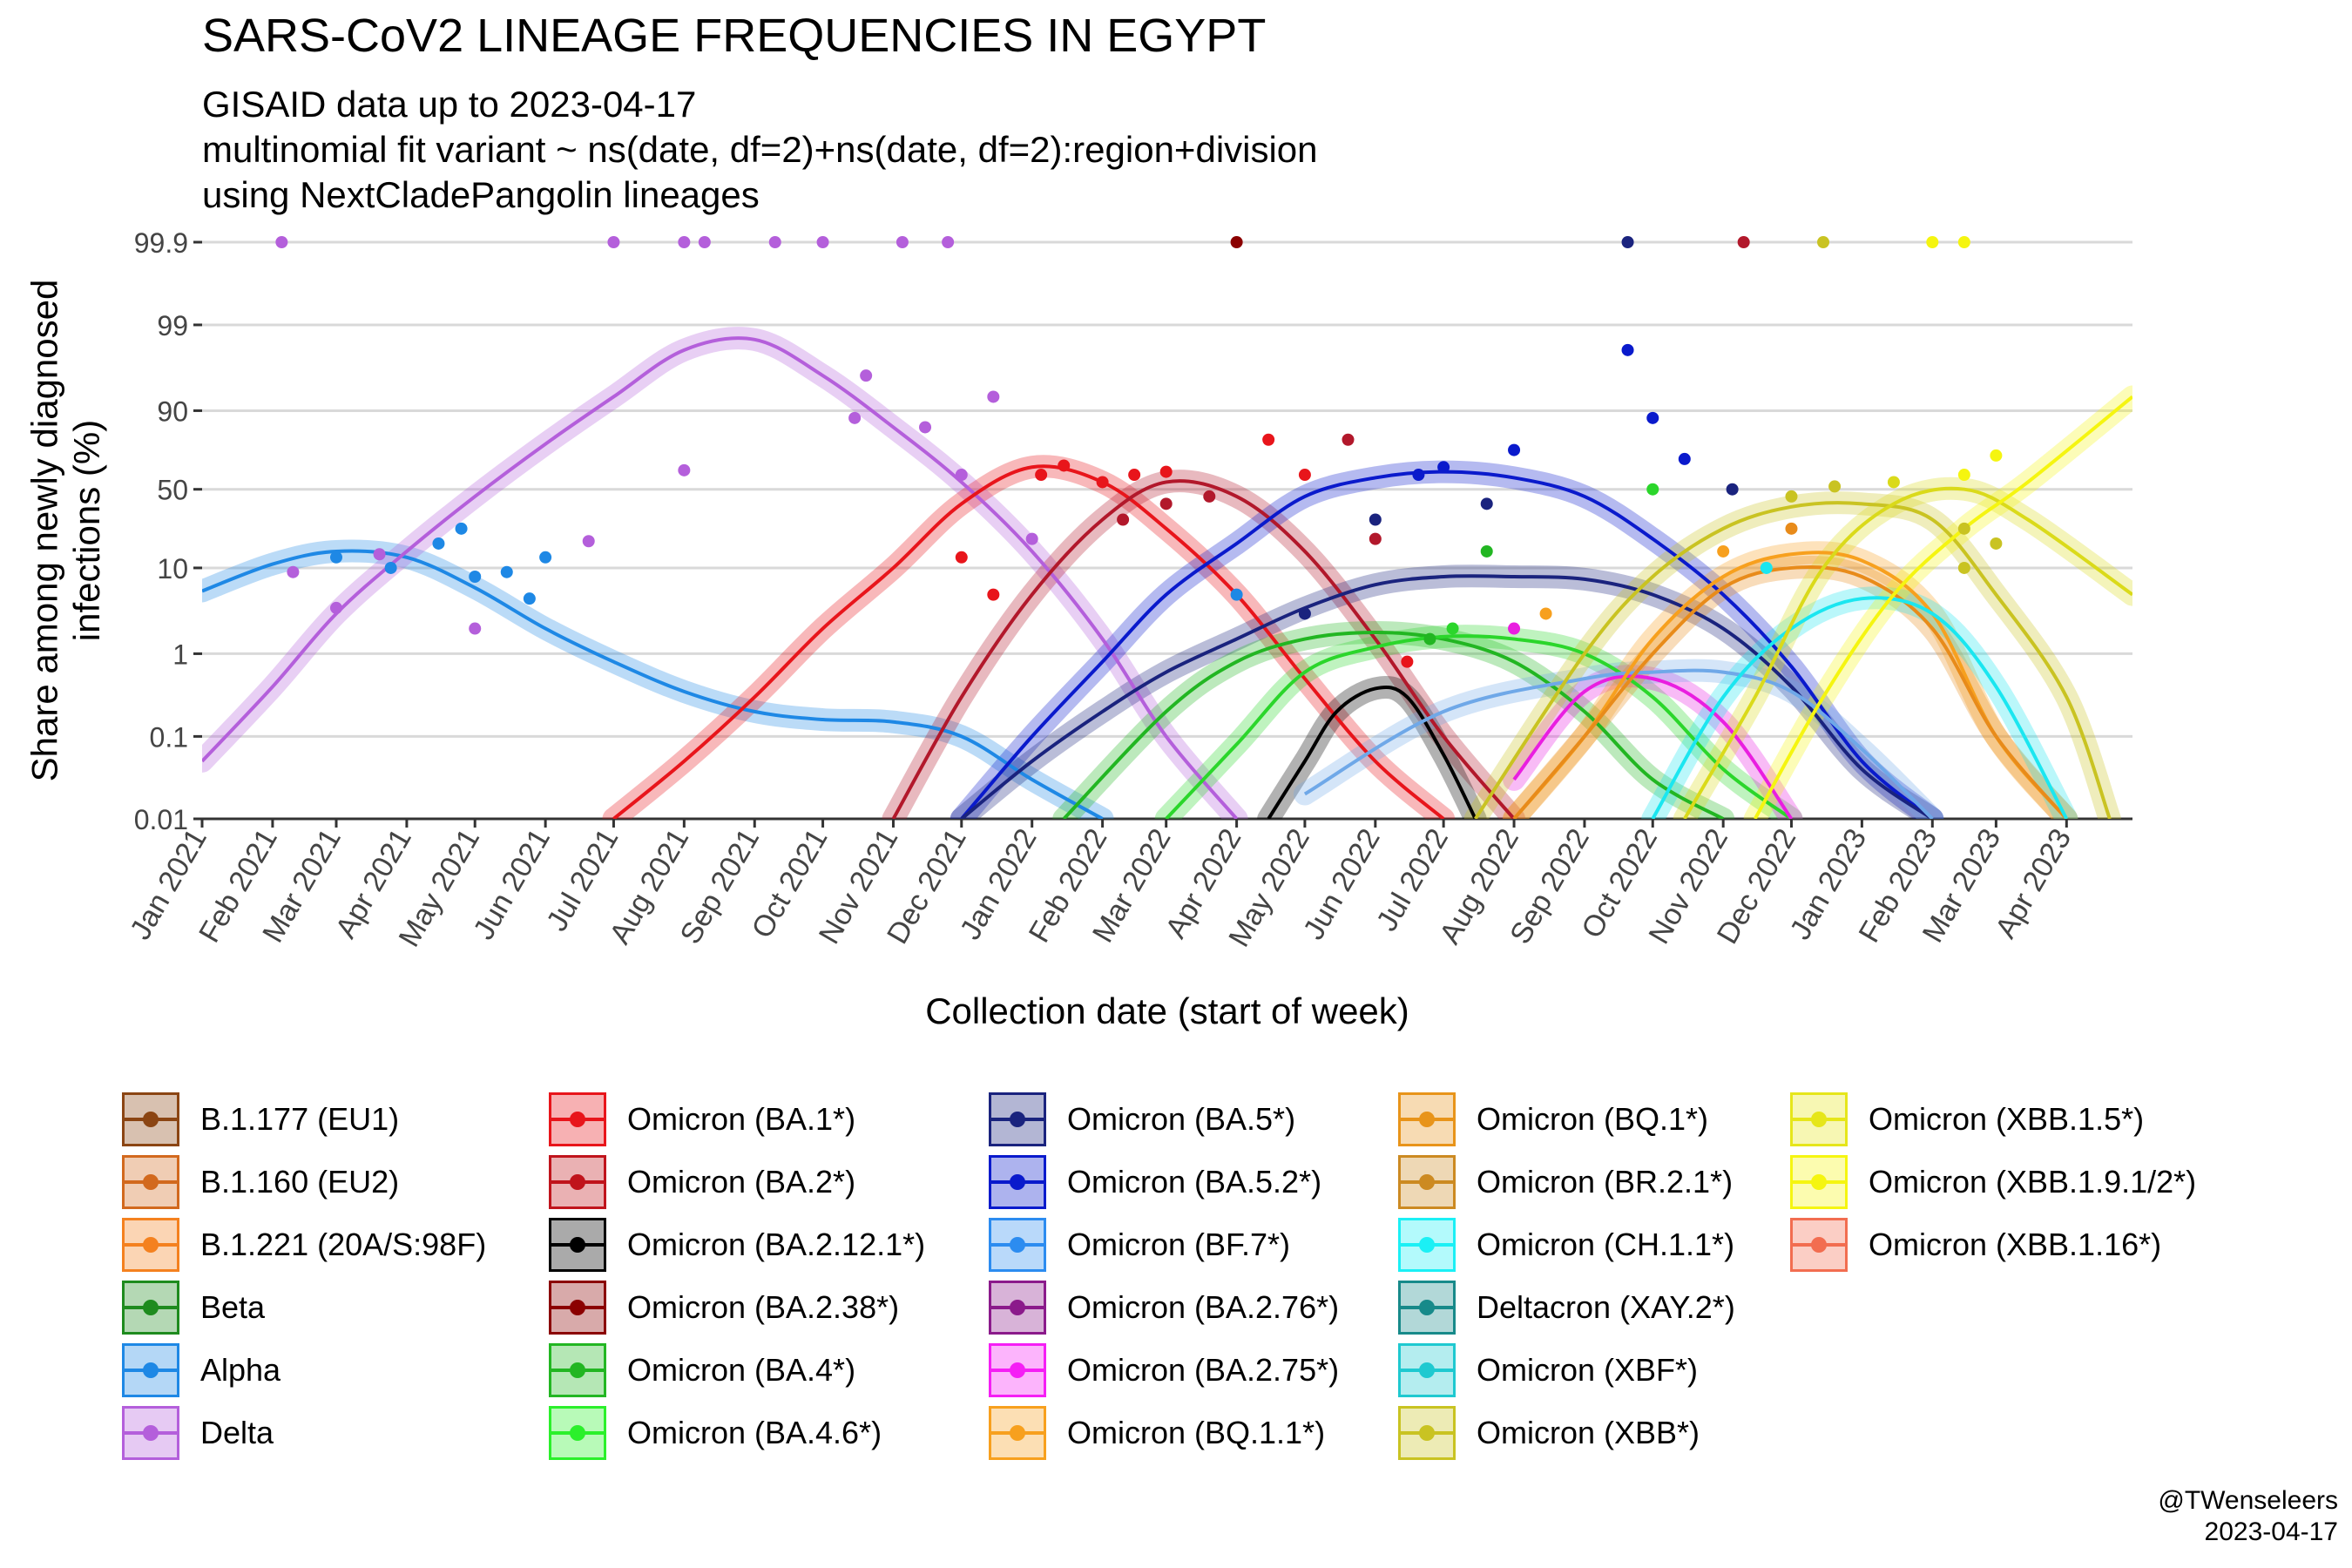 The width and height of the screenshot is (2352, 1568). I want to click on legend-item: Omicron (BA.2.75*), so click(1164, 1370).